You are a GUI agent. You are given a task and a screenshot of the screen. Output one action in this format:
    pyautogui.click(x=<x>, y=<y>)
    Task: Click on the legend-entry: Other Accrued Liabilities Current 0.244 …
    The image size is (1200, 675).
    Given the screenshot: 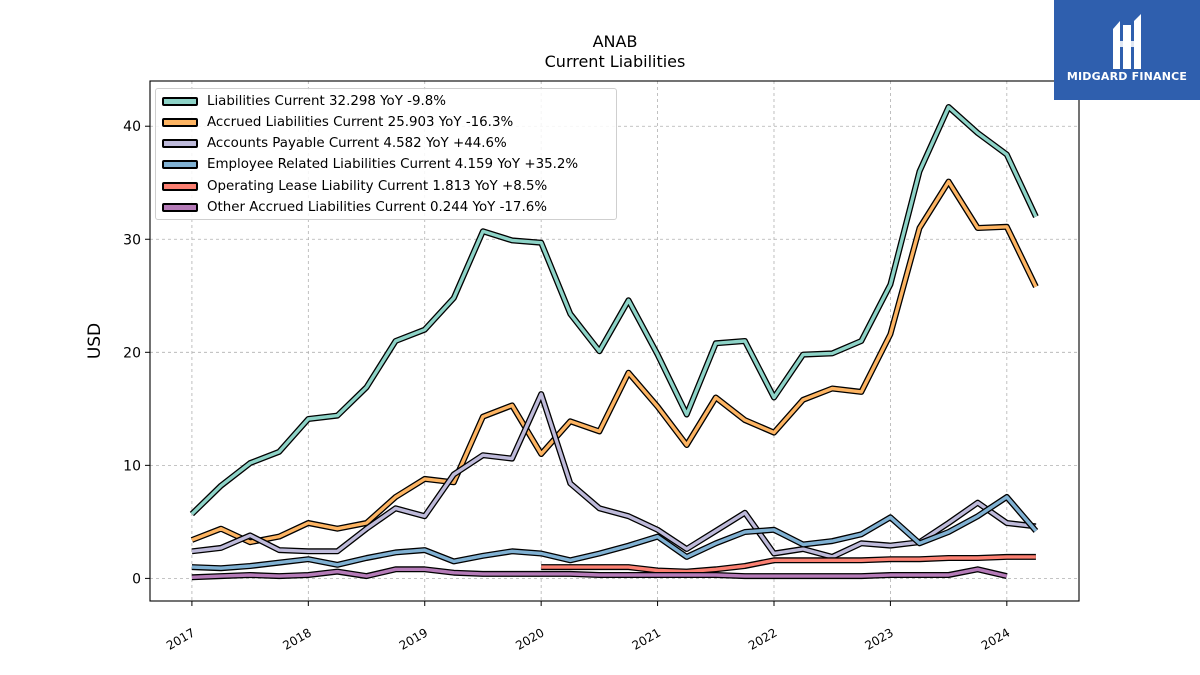 What is the action you would take?
    pyautogui.click(x=354, y=208)
    